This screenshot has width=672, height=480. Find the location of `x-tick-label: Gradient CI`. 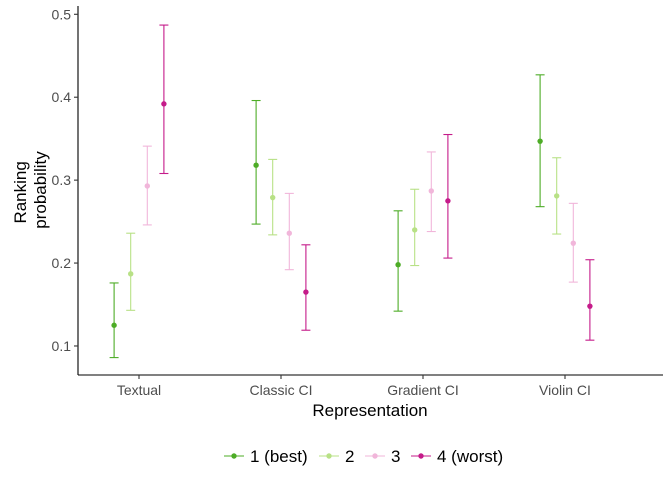

x-tick-label: Gradient CI is located at coordinates (423, 390).